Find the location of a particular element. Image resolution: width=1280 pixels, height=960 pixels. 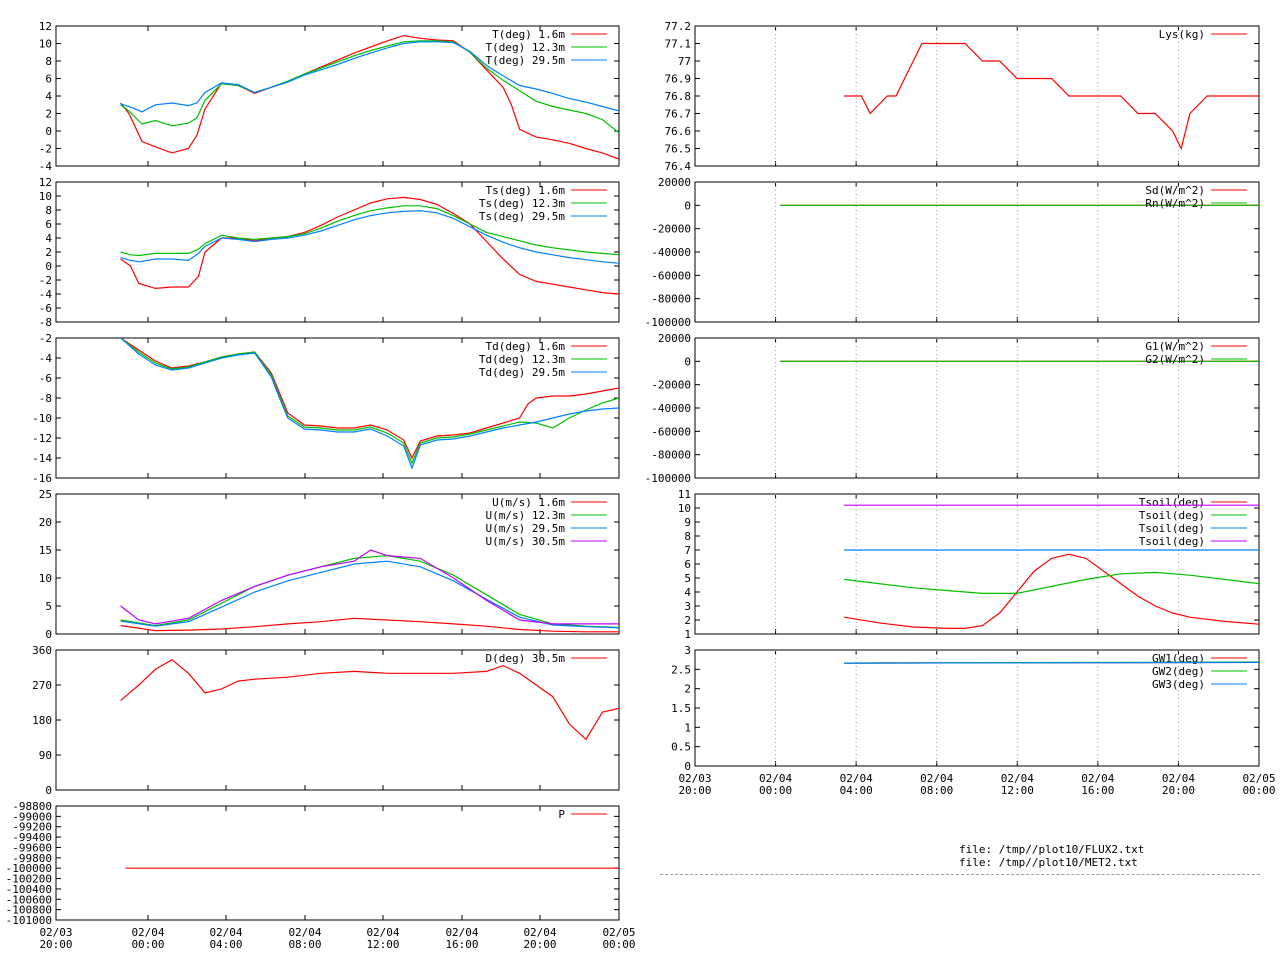

y-tick-label: 76.8 is located at coordinates (678, 96).